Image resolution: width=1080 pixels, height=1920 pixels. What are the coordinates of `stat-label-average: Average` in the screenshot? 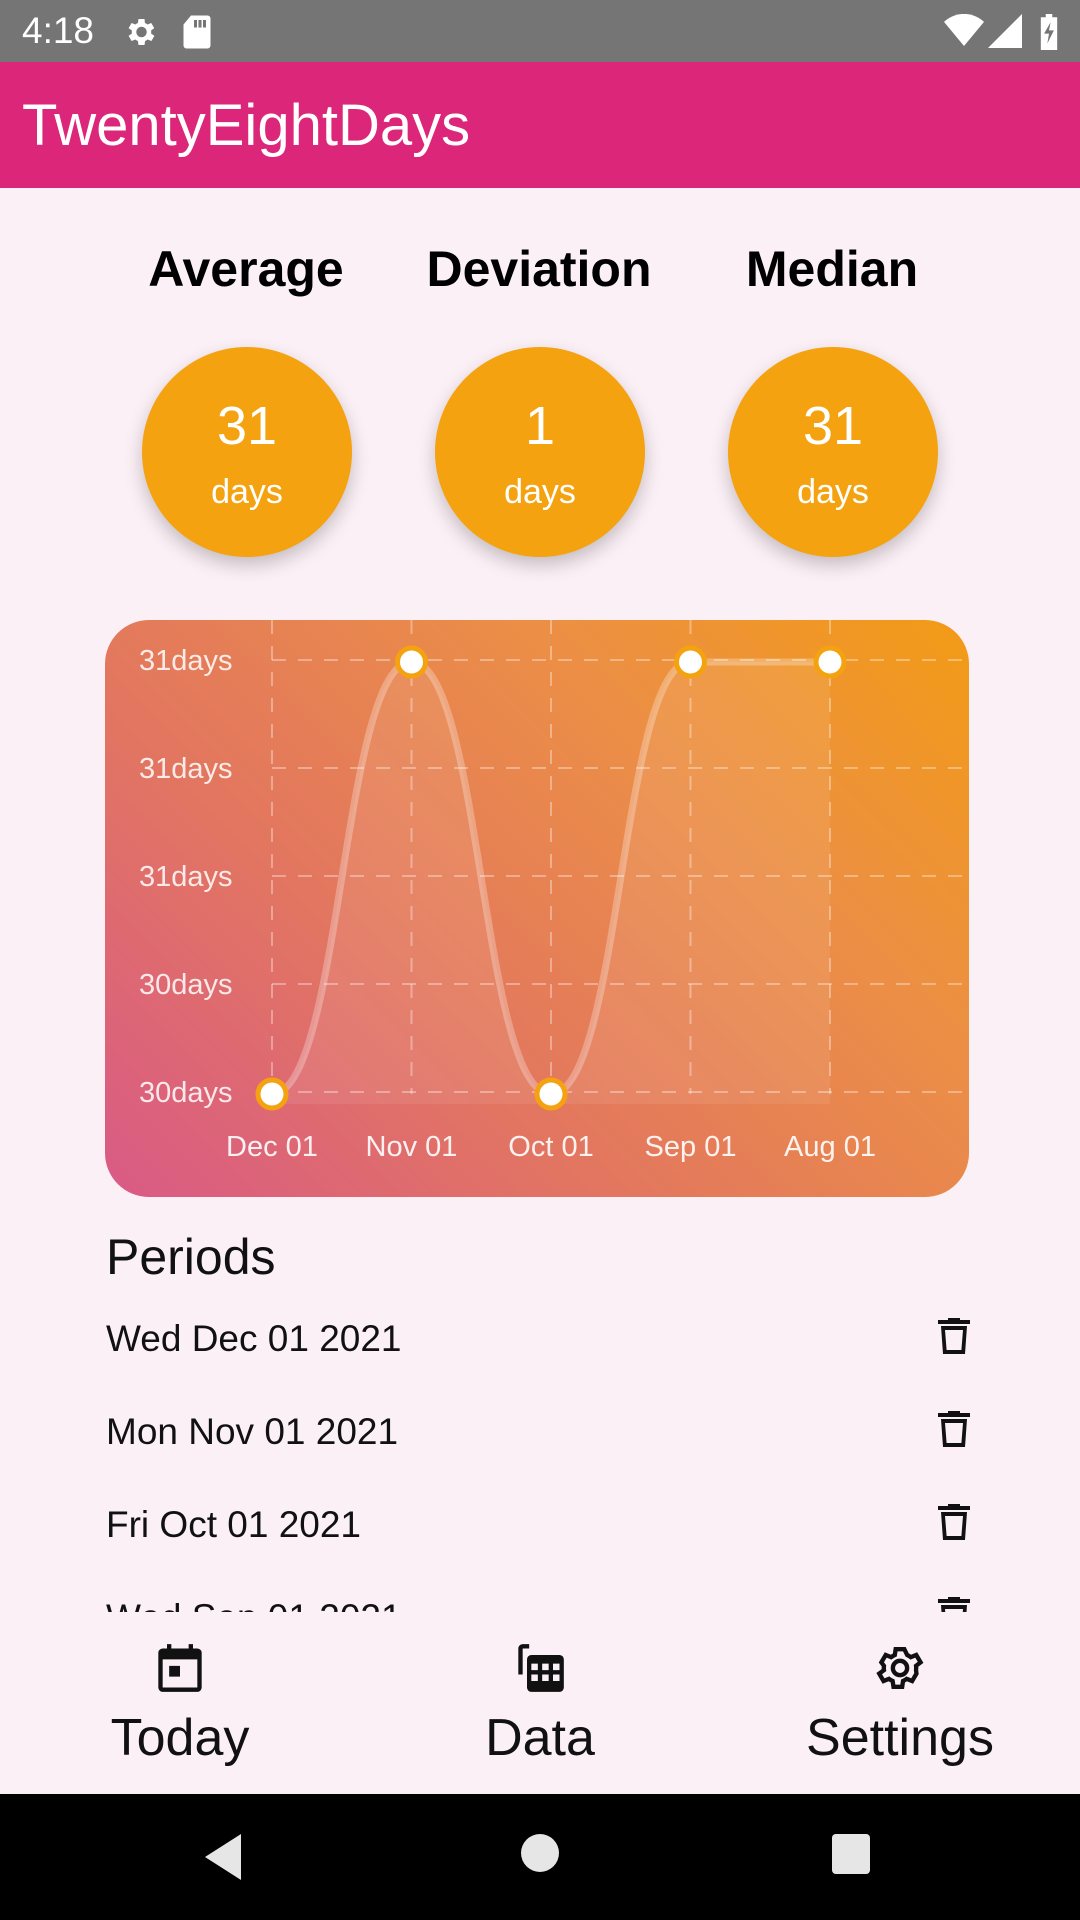 It's located at (246, 269).